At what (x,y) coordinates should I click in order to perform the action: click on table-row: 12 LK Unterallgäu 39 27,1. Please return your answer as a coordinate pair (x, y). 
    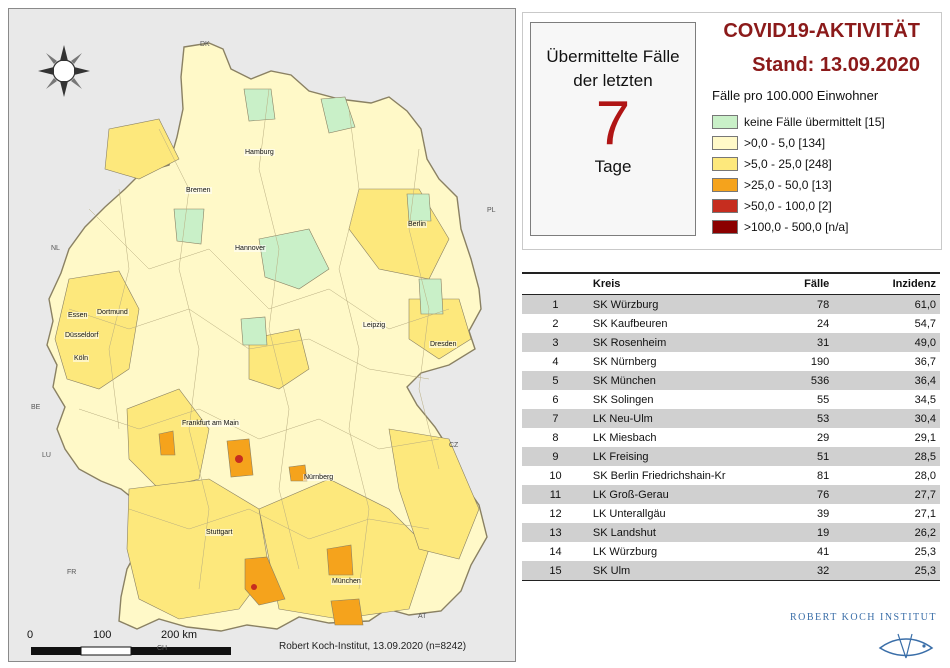
    Looking at the image, I should click on (731, 513).